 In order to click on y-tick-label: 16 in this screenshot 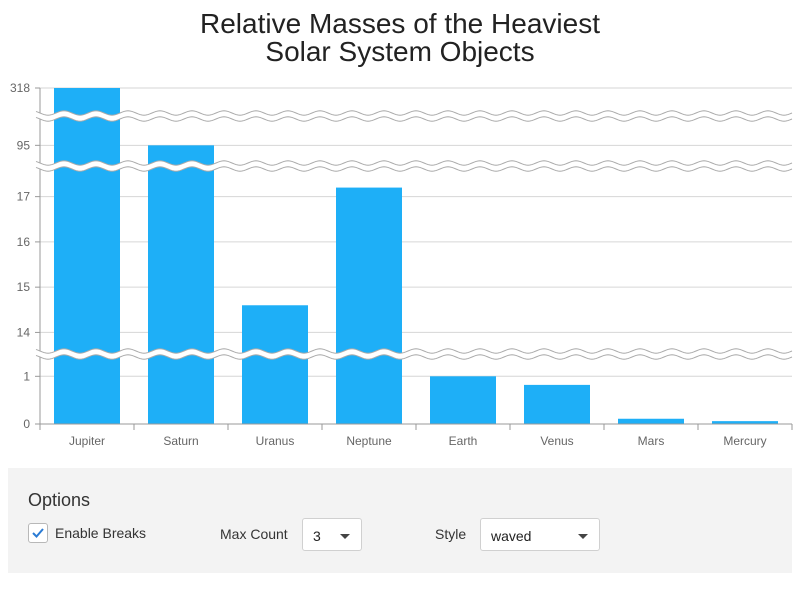, I will do `click(24, 242)`.